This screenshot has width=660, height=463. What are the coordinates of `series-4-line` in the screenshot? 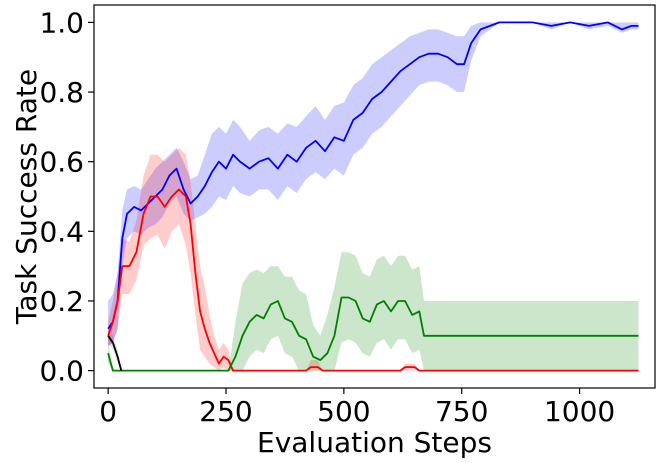 It's located at (115, 353).